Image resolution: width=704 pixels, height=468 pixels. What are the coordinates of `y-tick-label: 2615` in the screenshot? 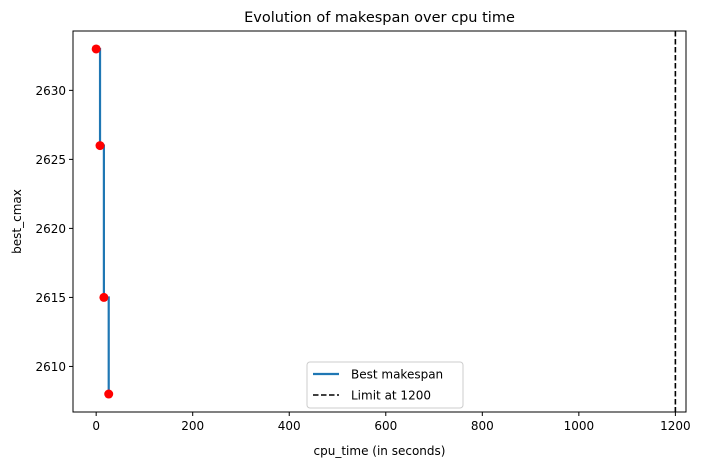 It's located at (50, 298).